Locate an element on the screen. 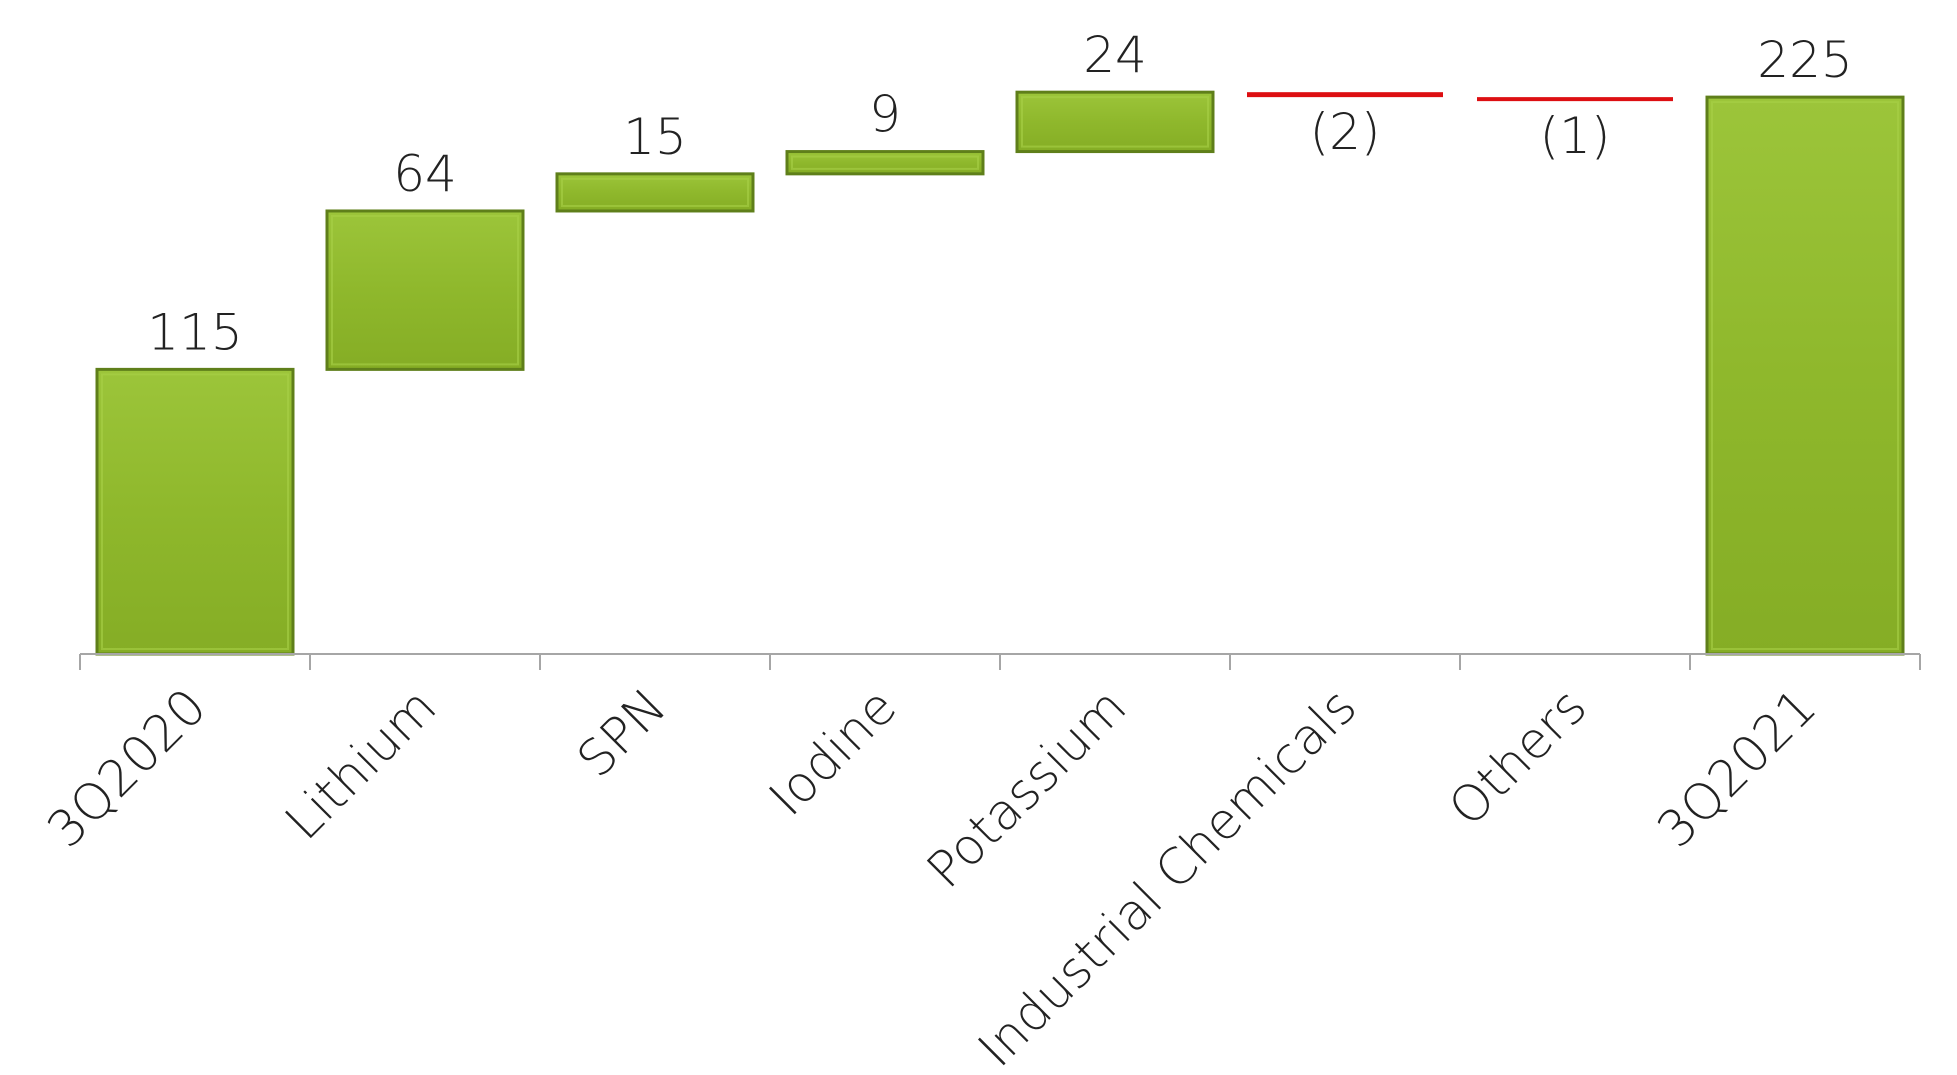 The height and width of the screenshot is (1075, 1957). bar-value-label: 15 is located at coordinates (655, 137).